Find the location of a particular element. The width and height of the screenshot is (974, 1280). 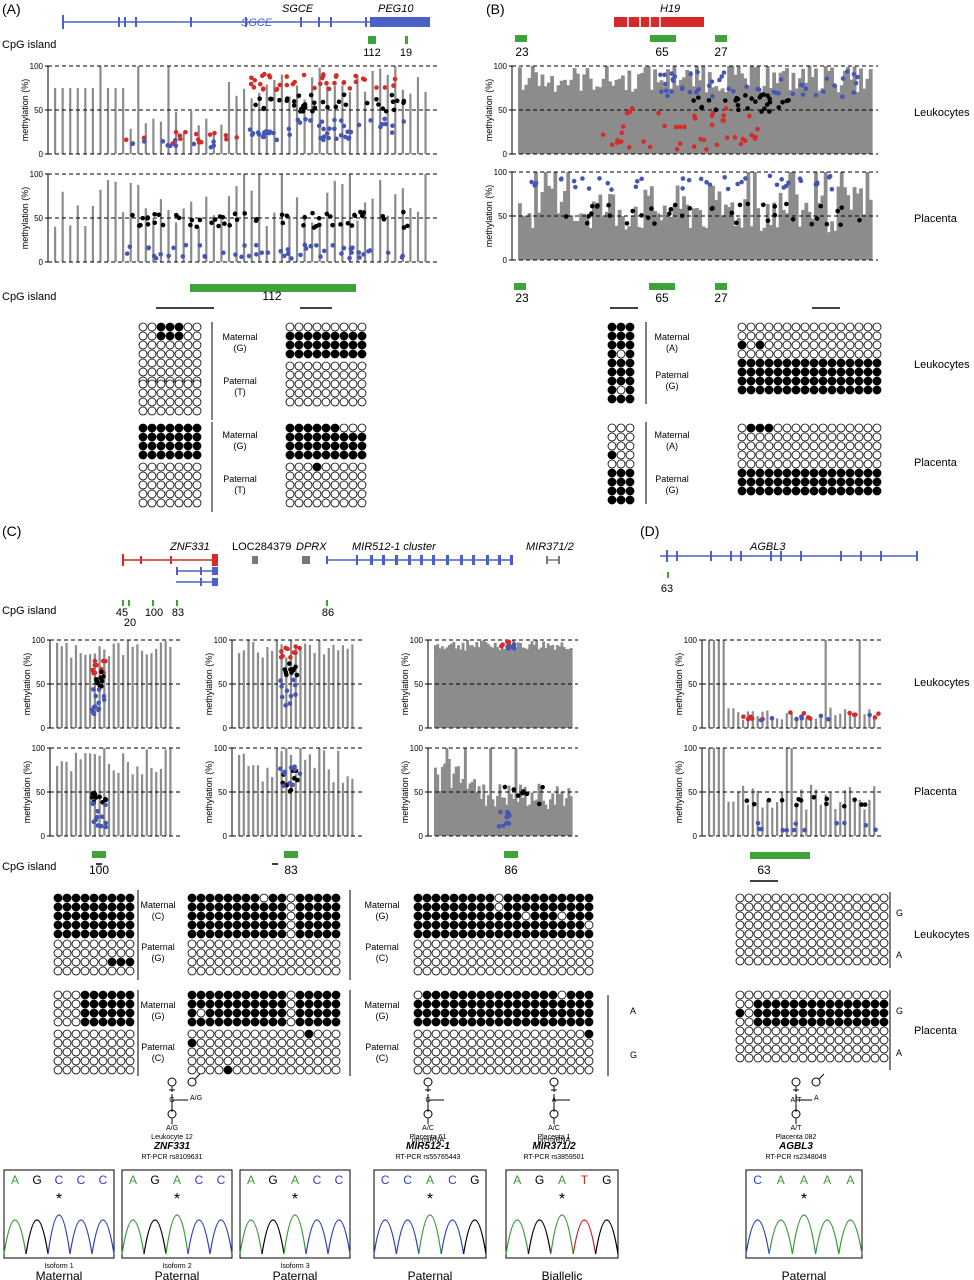

allele-label-c1-maternal-allele: (C) is located at coordinates (158, 916).